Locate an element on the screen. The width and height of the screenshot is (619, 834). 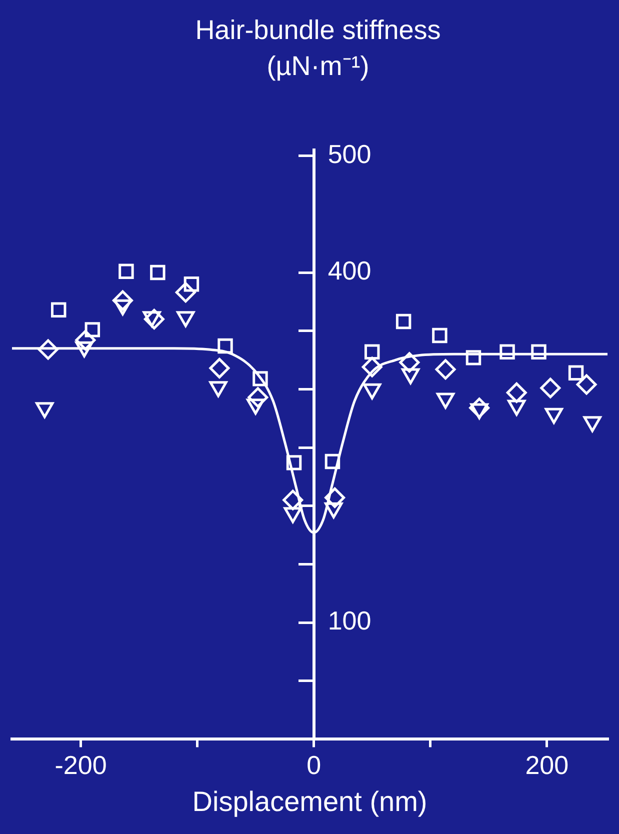
x-tick-label: -200 is located at coordinates (80, 765).